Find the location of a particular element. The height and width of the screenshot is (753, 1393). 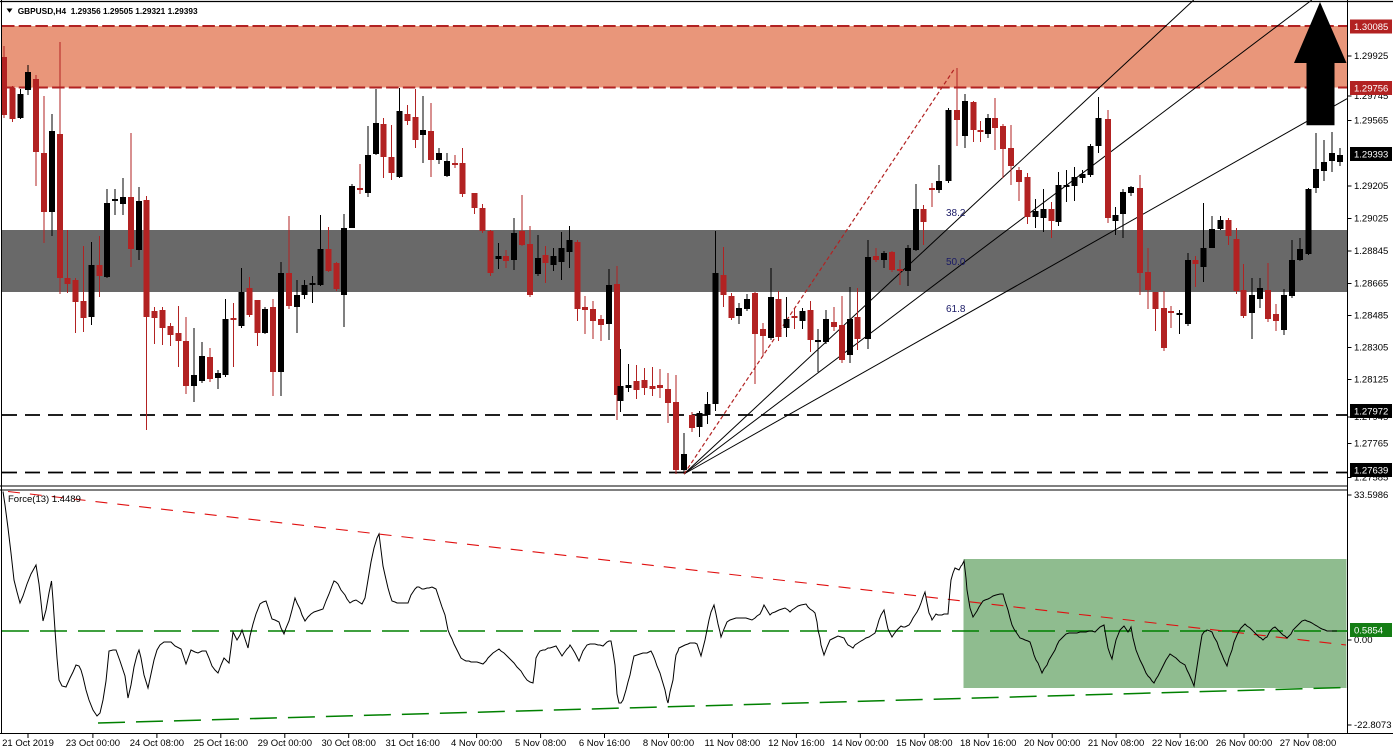

svg-text: 15 Nov 08:00 is located at coordinates (924, 743).